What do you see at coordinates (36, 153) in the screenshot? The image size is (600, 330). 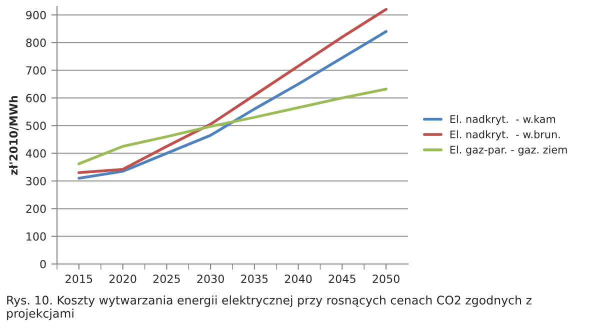 I see `y-tick-label: 400` at bounding box center [36, 153].